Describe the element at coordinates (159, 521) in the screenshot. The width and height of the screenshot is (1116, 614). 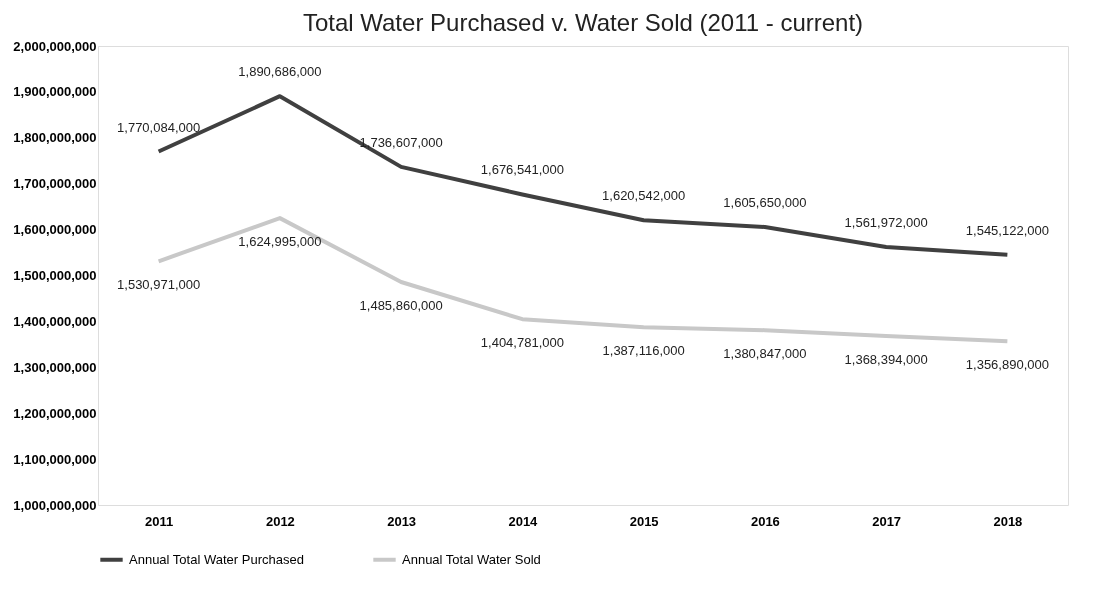
I see `x-tick-label: 2011` at that location.